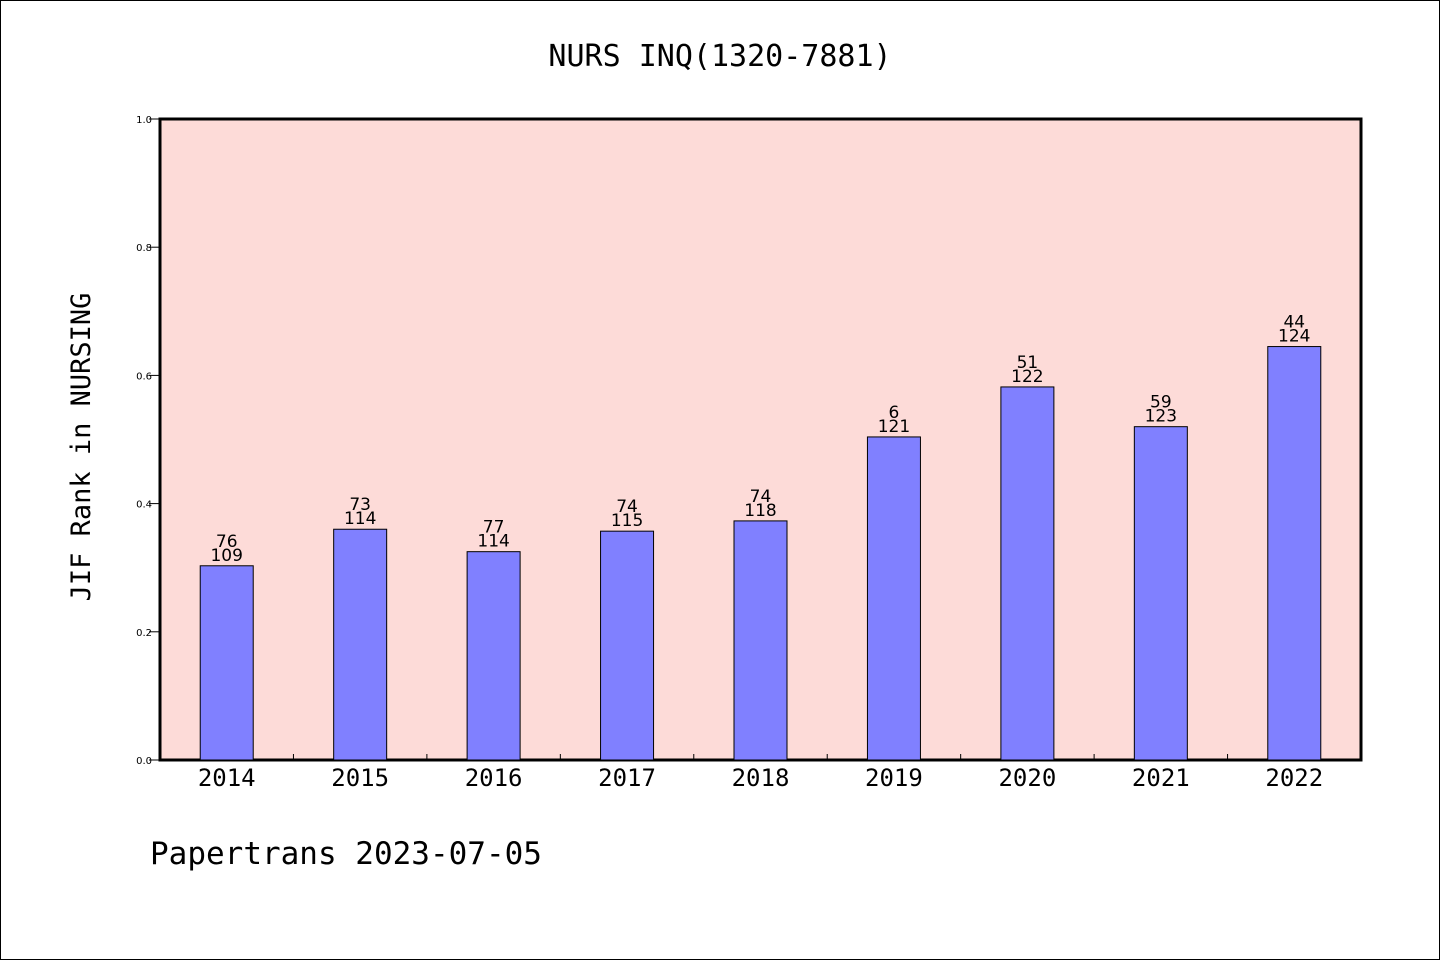  What do you see at coordinates (1161, 778) in the screenshot?
I see `x-tick-label: 2021` at bounding box center [1161, 778].